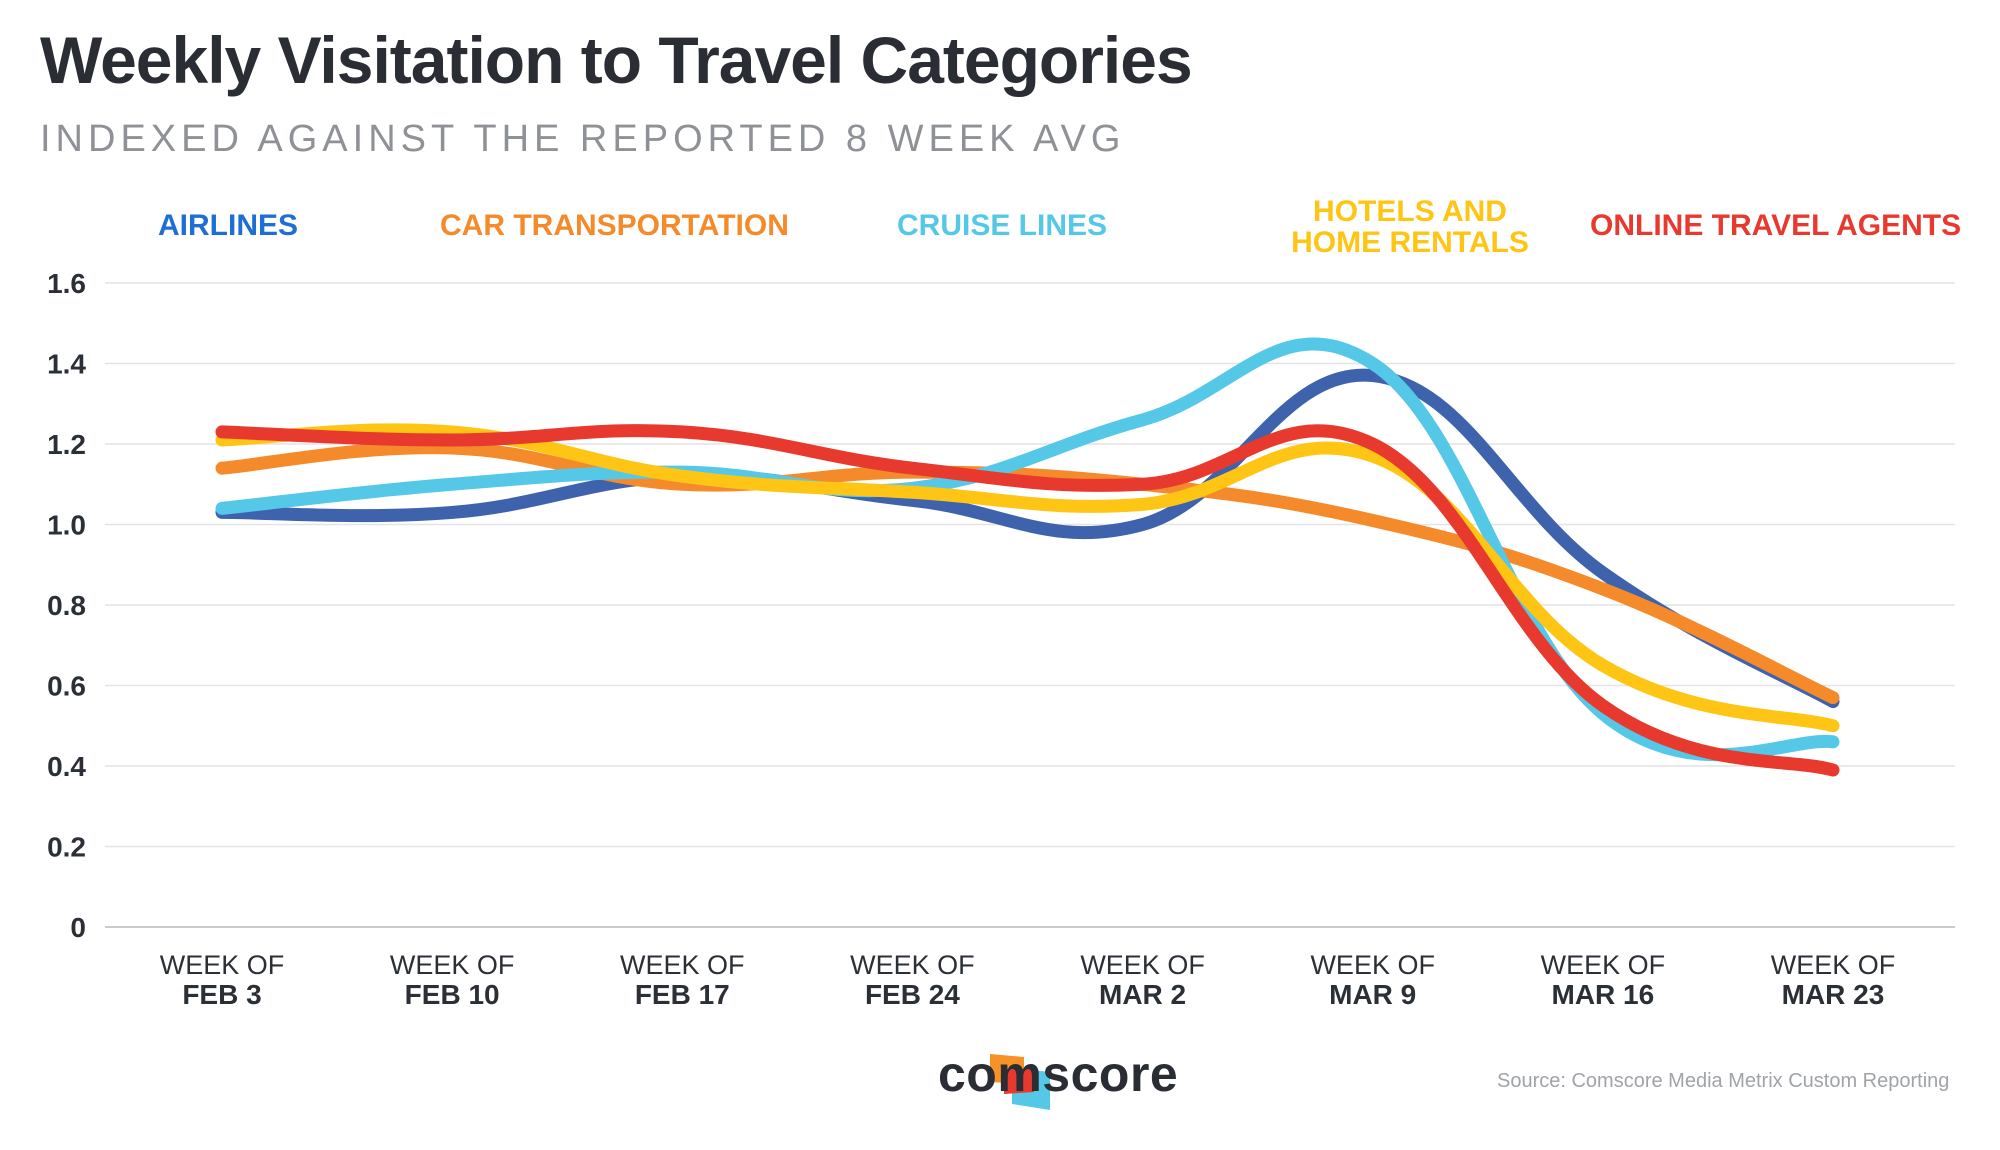 The width and height of the screenshot is (2000, 1150). I want to click on chart-subtitle: INDEXED AGAINST THE REPORTED 8 WEEK AVG, so click(583, 139).